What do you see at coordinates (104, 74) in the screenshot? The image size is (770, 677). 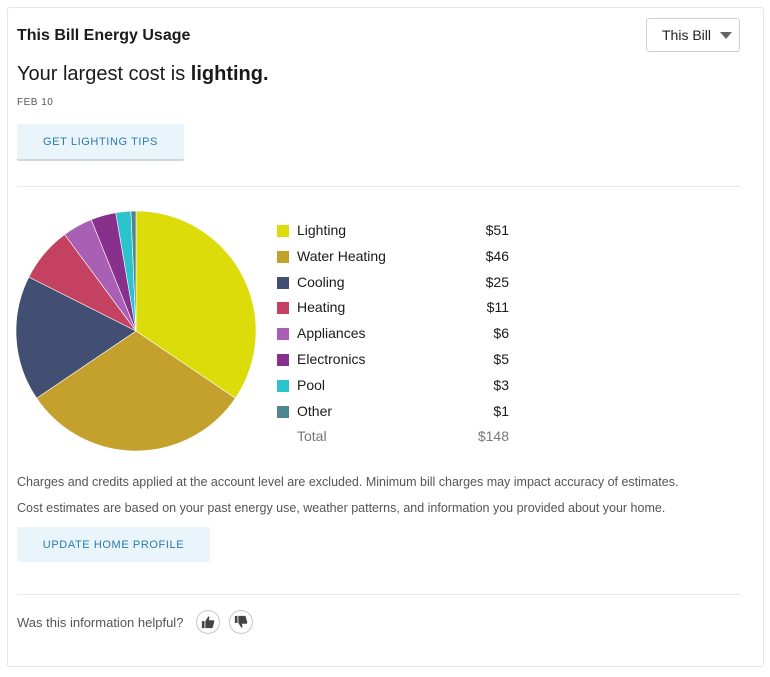 I see `headline-prefix: Your largest cost is` at bounding box center [104, 74].